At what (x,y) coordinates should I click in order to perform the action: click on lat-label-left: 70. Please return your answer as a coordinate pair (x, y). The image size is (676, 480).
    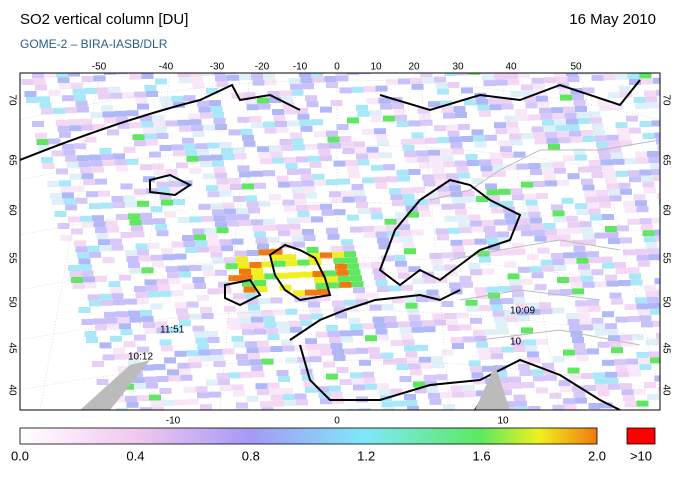
    Looking at the image, I should click on (11, 100).